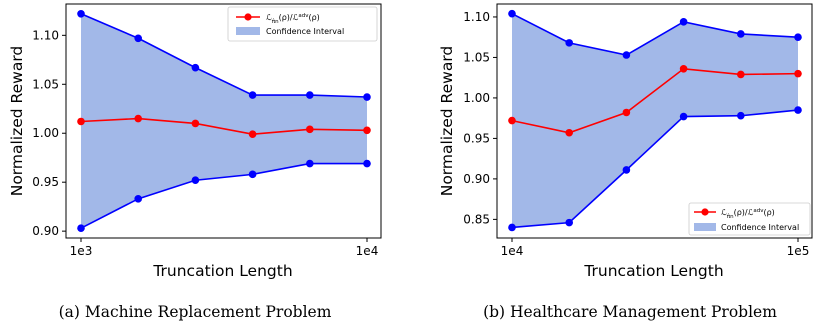  I want to click on x-tick-label: 1e5, so click(798, 251).